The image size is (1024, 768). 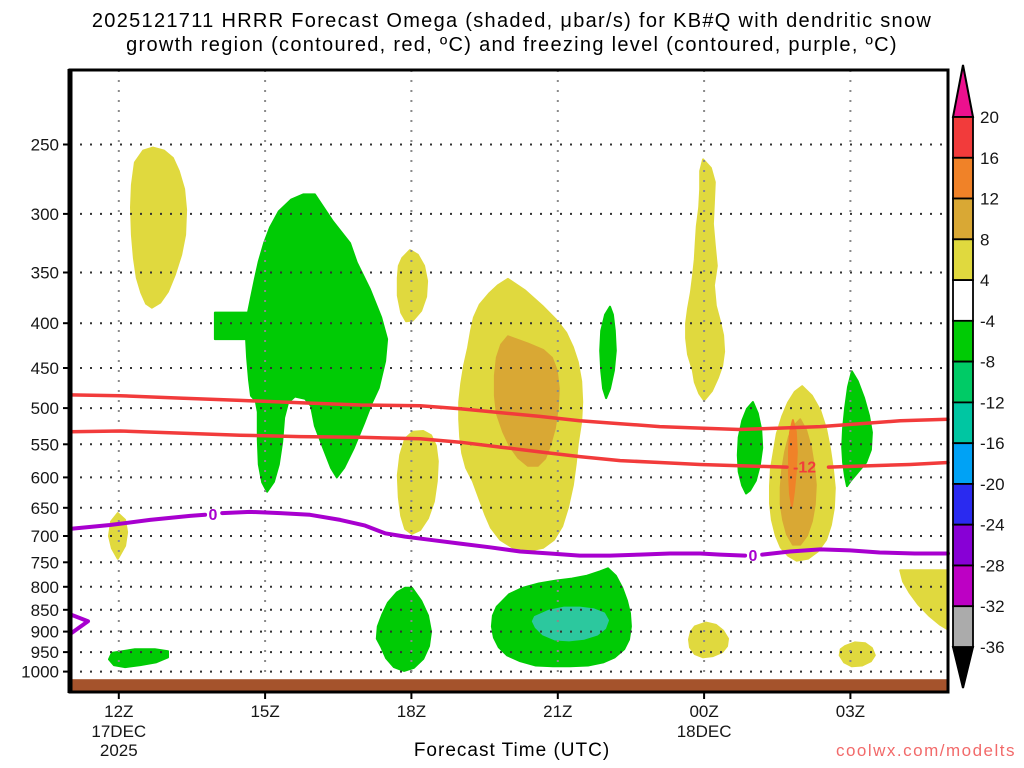 What do you see at coordinates (978, 376) in the screenshot?
I see `colorbar: 20 16 12 8 4 -4 -8 -12 -16 -20 -24 -28 -32 -36` at bounding box center [978, 376].